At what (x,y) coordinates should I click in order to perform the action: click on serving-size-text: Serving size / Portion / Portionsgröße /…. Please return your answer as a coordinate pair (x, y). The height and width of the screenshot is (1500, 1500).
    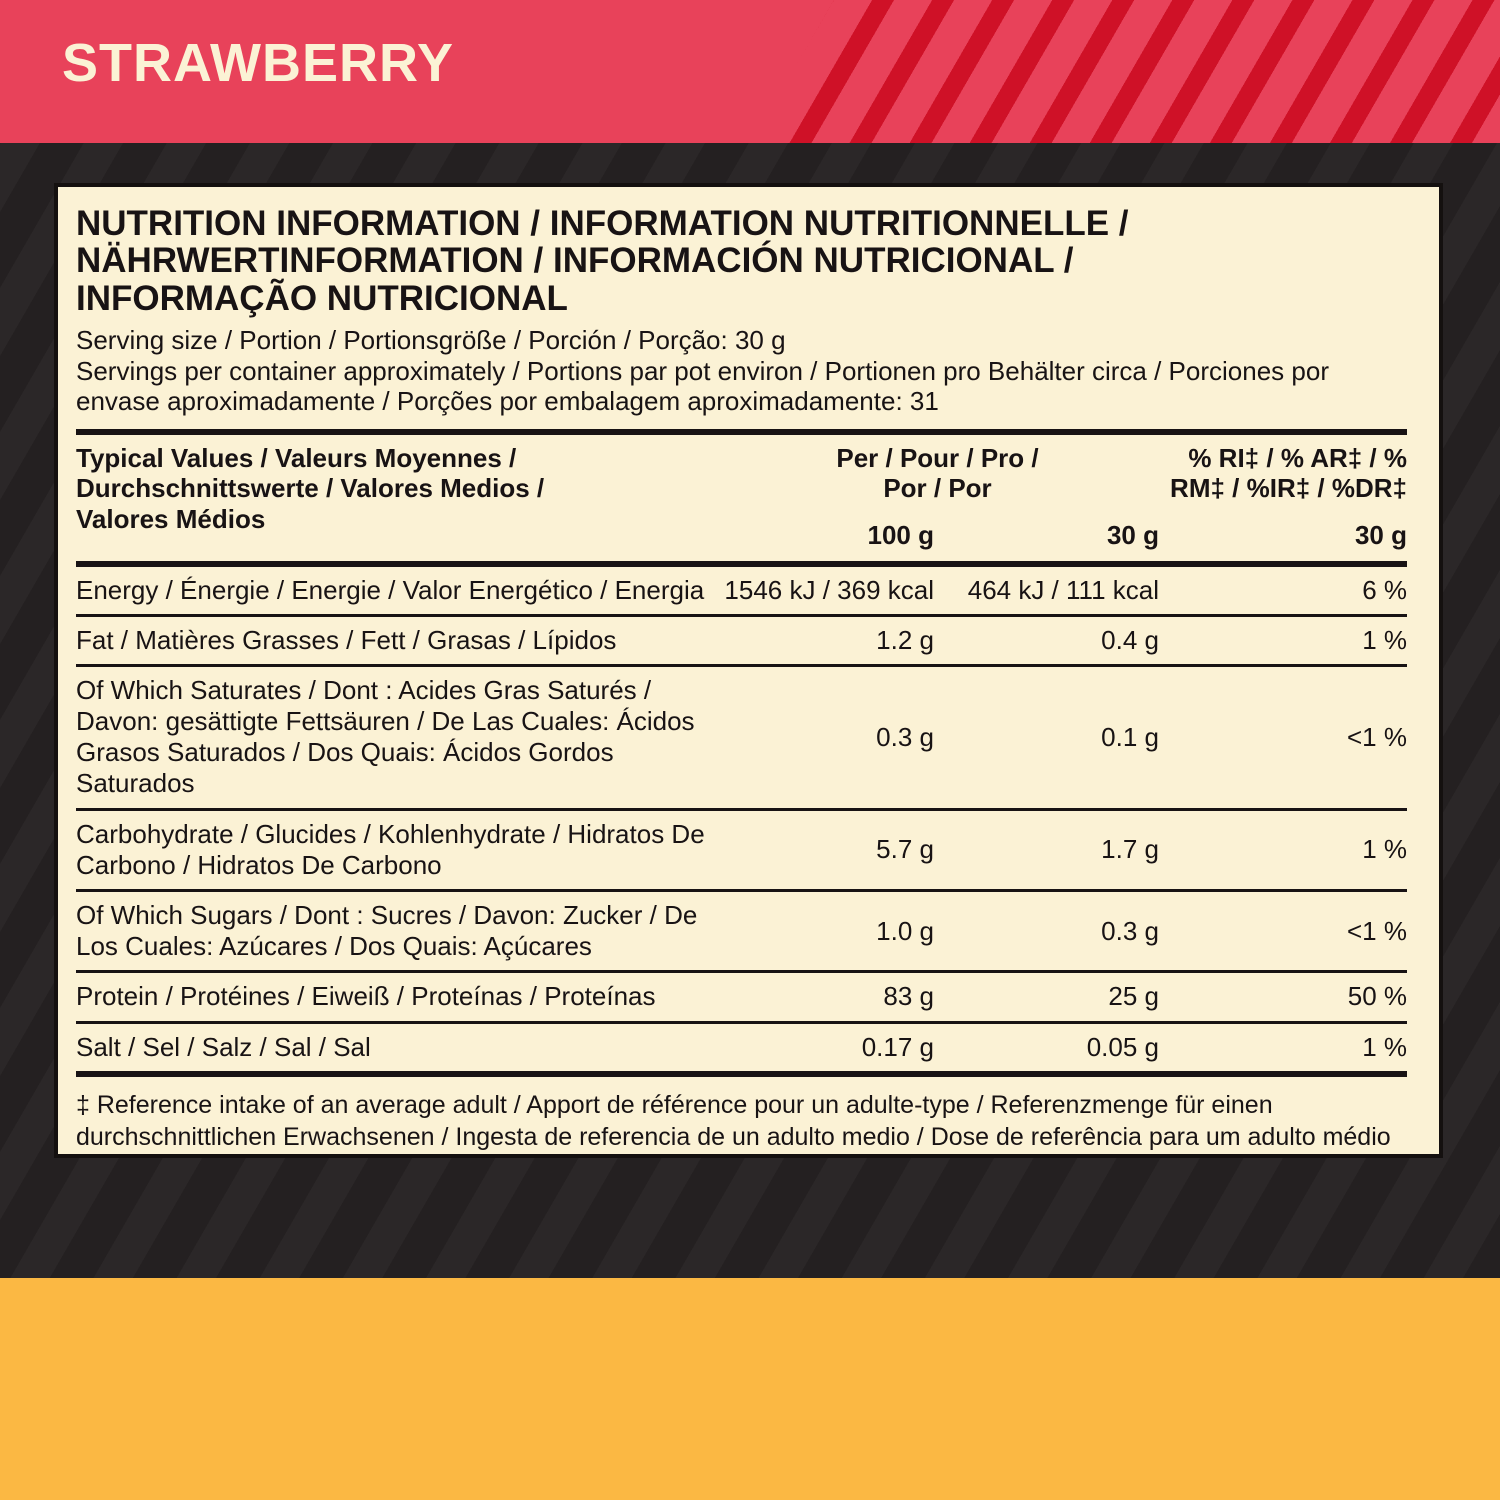
    Looking at the image, I should click on (431, 340).